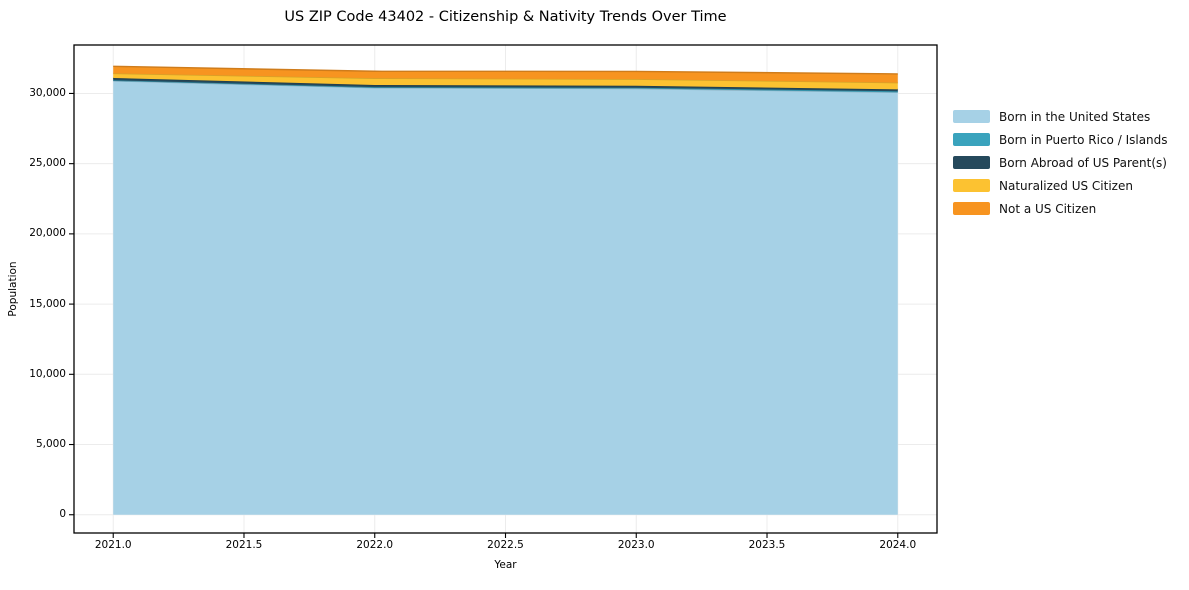 This screenshot has height=590, width=1189. I want to click on legend-item: Born in the United States, so click(1060, 116).